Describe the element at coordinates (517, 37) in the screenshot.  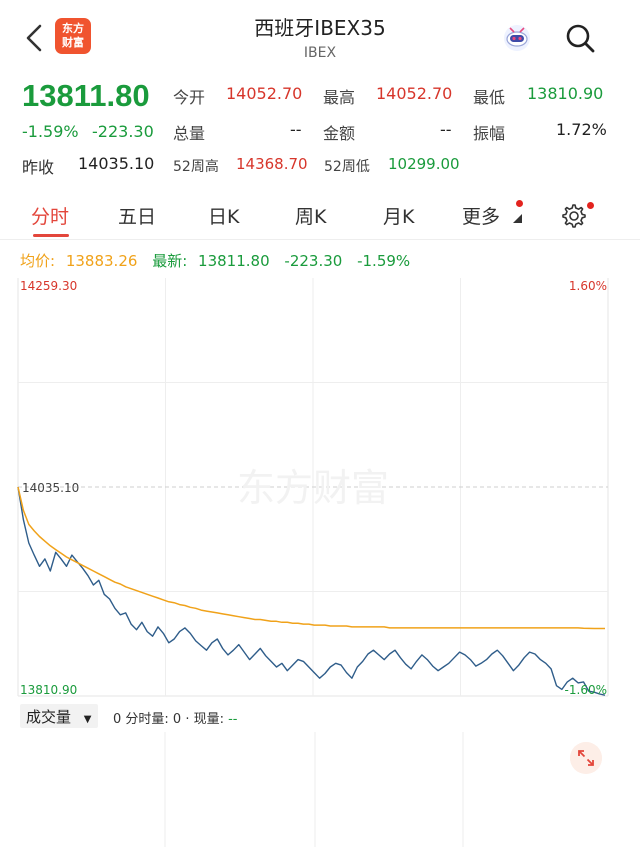
I see `assistant-robot-icon` at that location.